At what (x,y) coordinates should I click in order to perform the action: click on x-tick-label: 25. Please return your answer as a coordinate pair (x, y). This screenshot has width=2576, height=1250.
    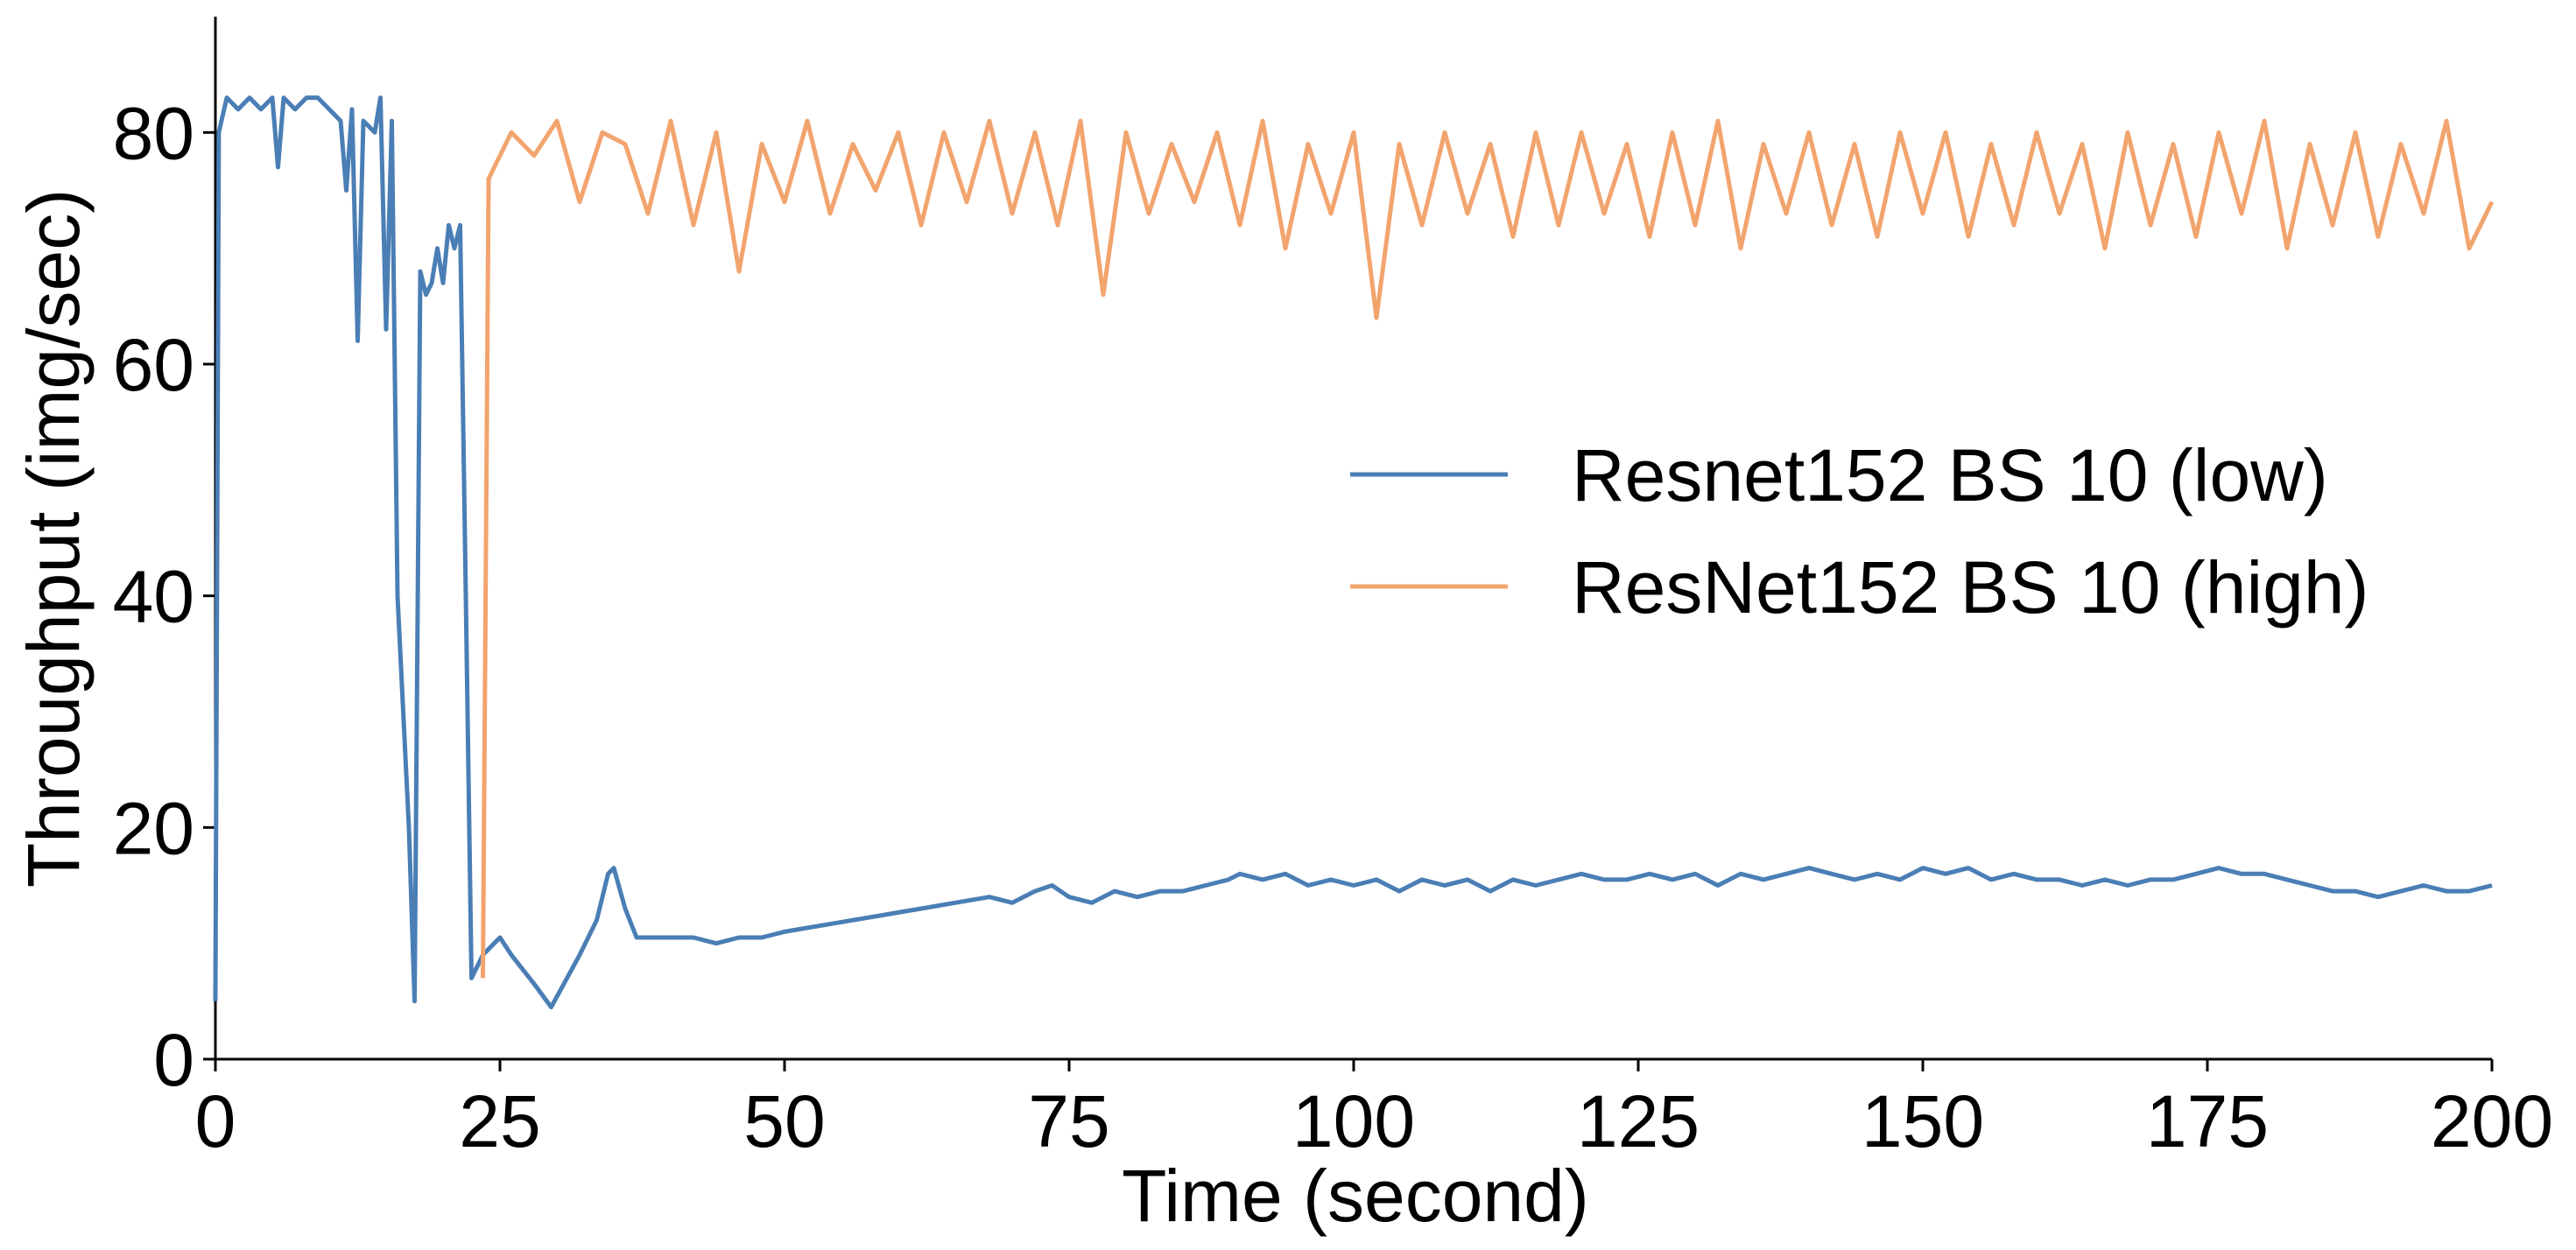
    Looking at the image, I should click on (499, 1121).